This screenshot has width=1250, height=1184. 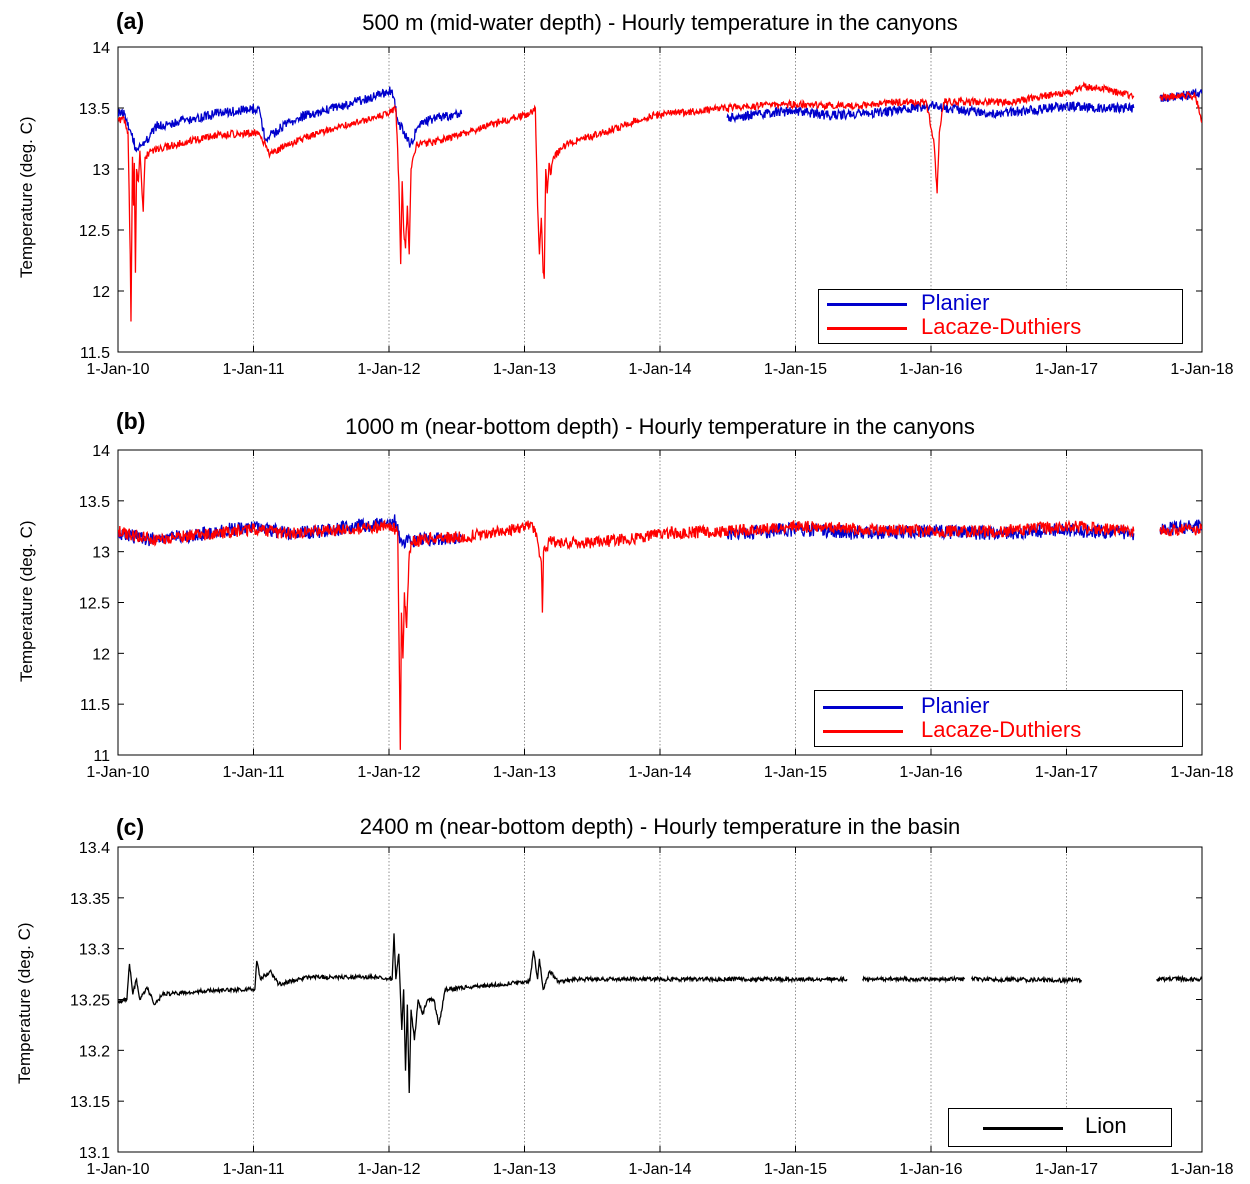 What do you see at coordinates (94, 1051) in the screenshot?
I see `y-tick-label: 13.2` at bounding box center [94, 1051].